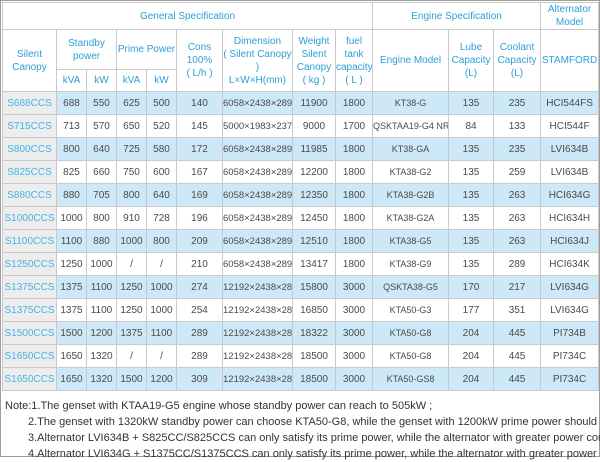  I want to click on cell-alternator: PI734C, so click(570, 379).